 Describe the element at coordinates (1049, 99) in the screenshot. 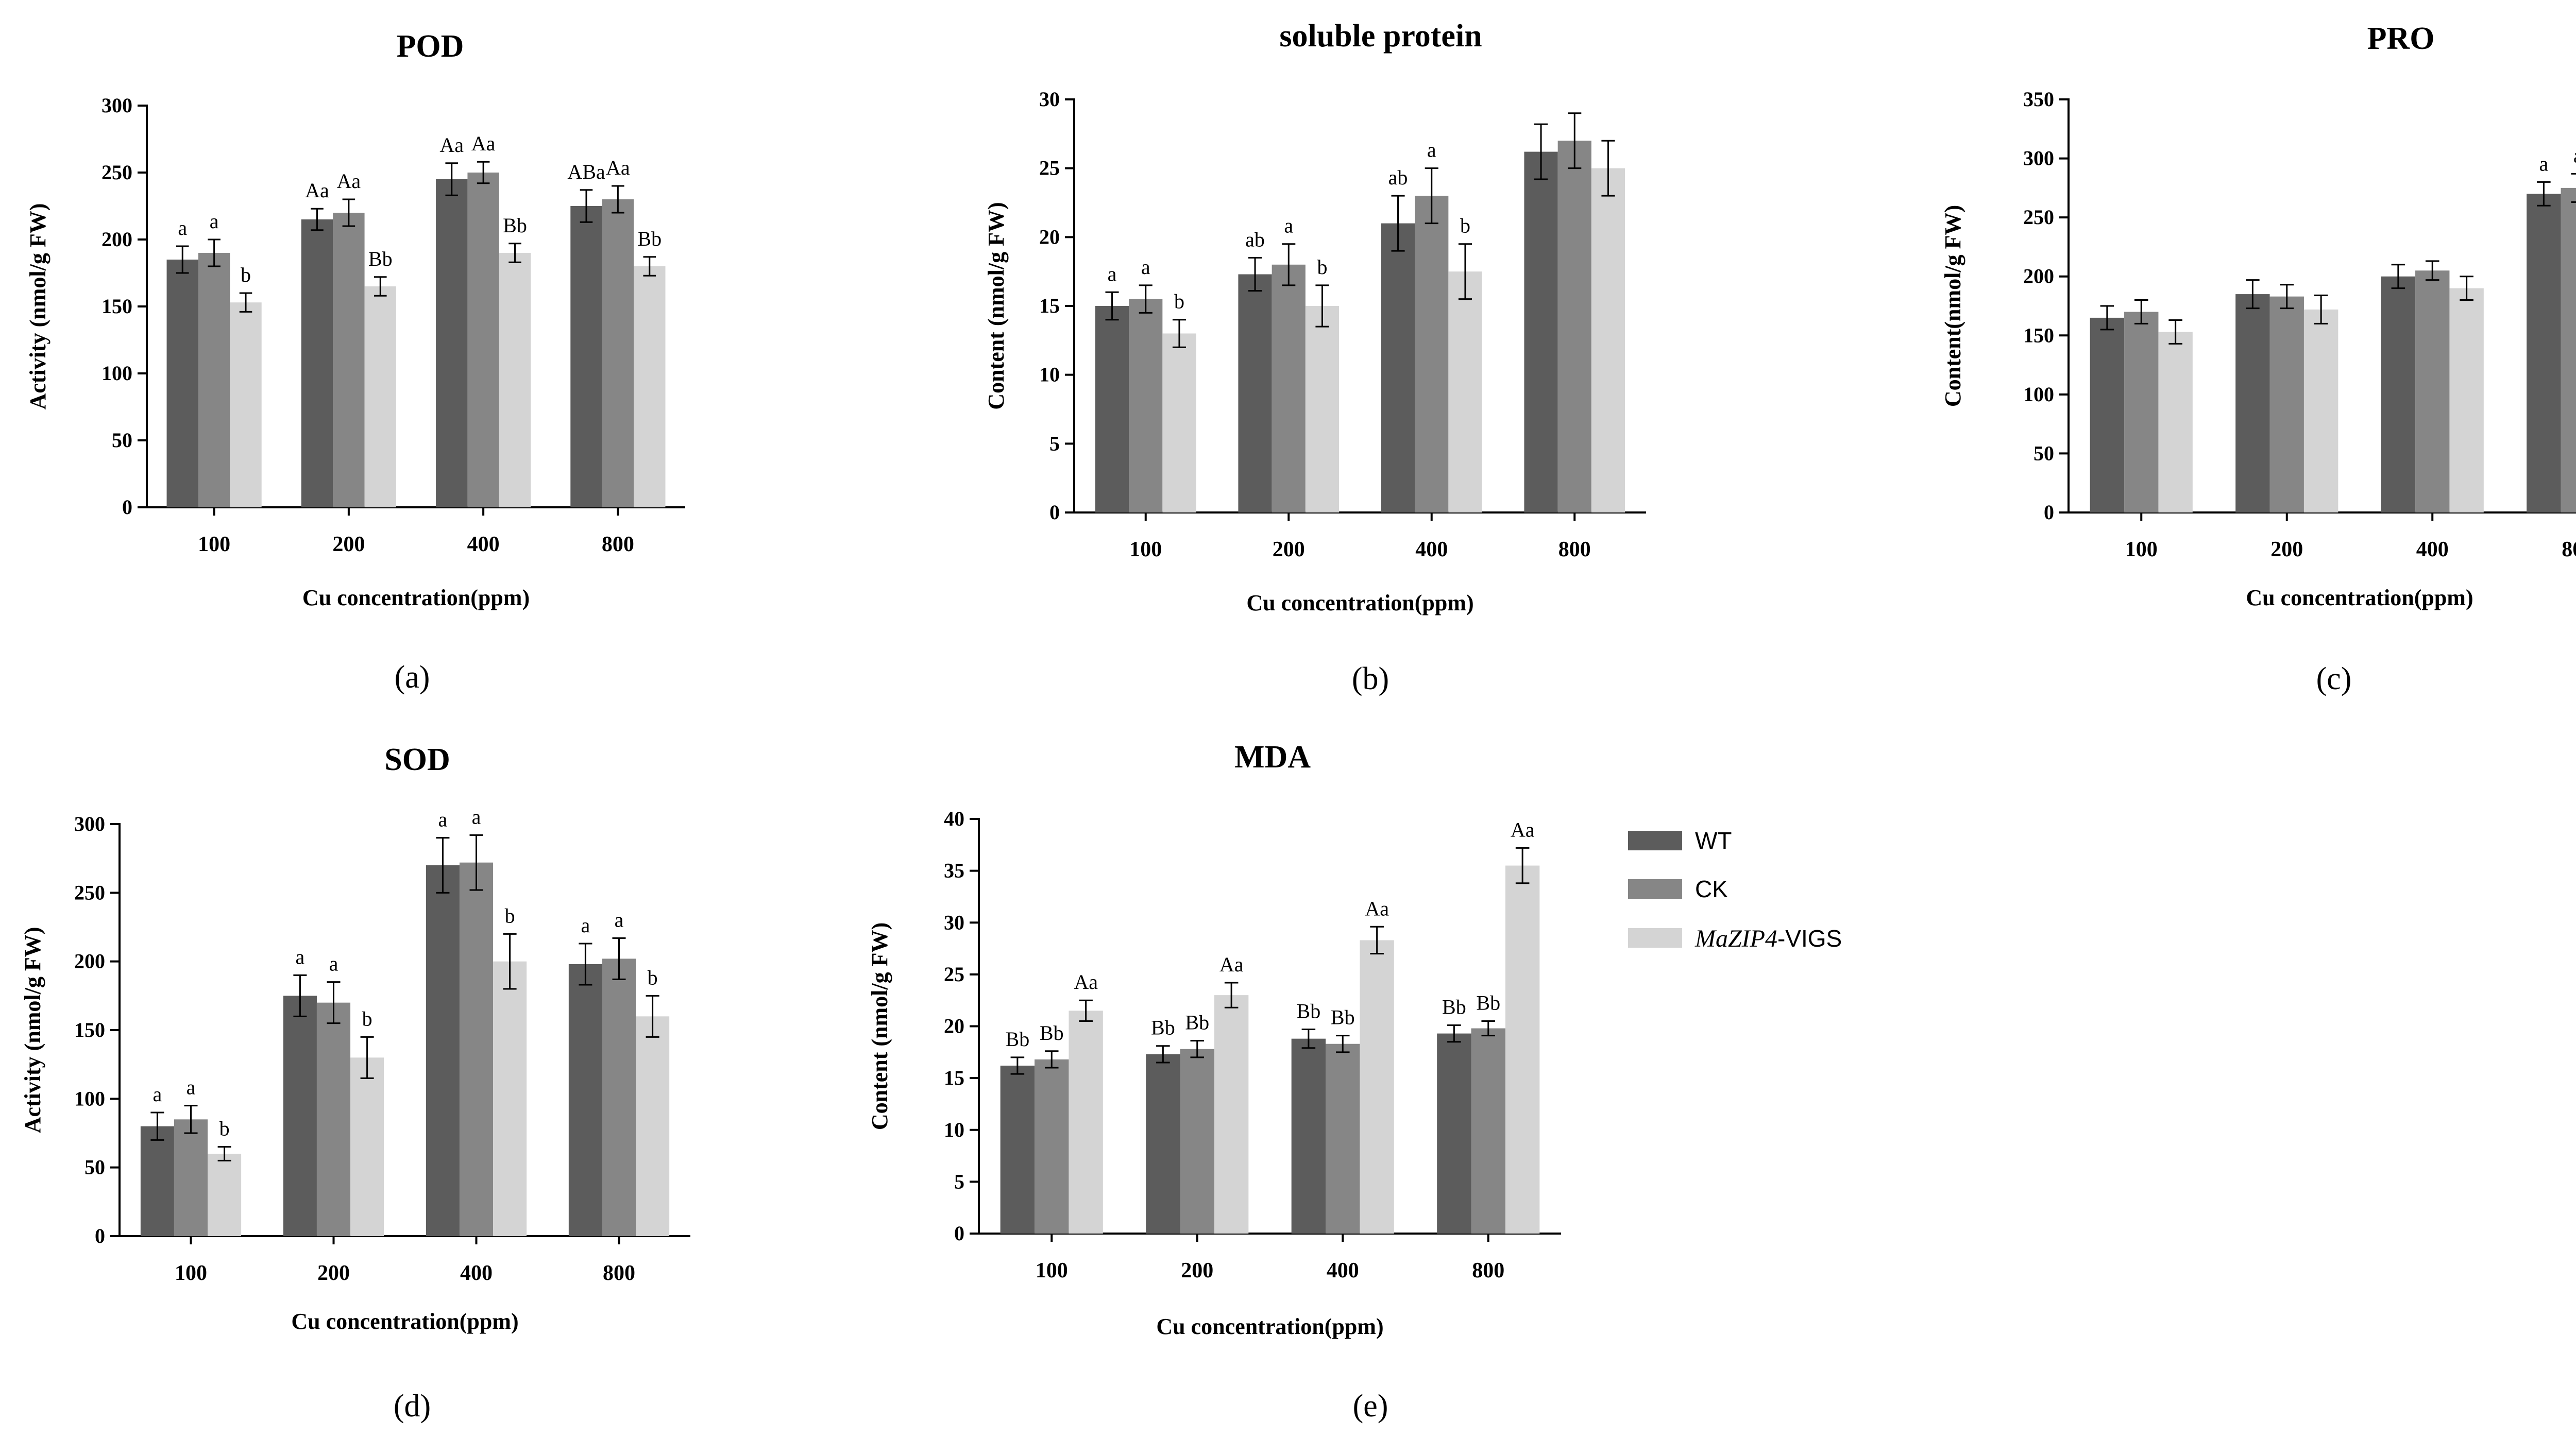

I see `y-tick-label: 30` at that location.